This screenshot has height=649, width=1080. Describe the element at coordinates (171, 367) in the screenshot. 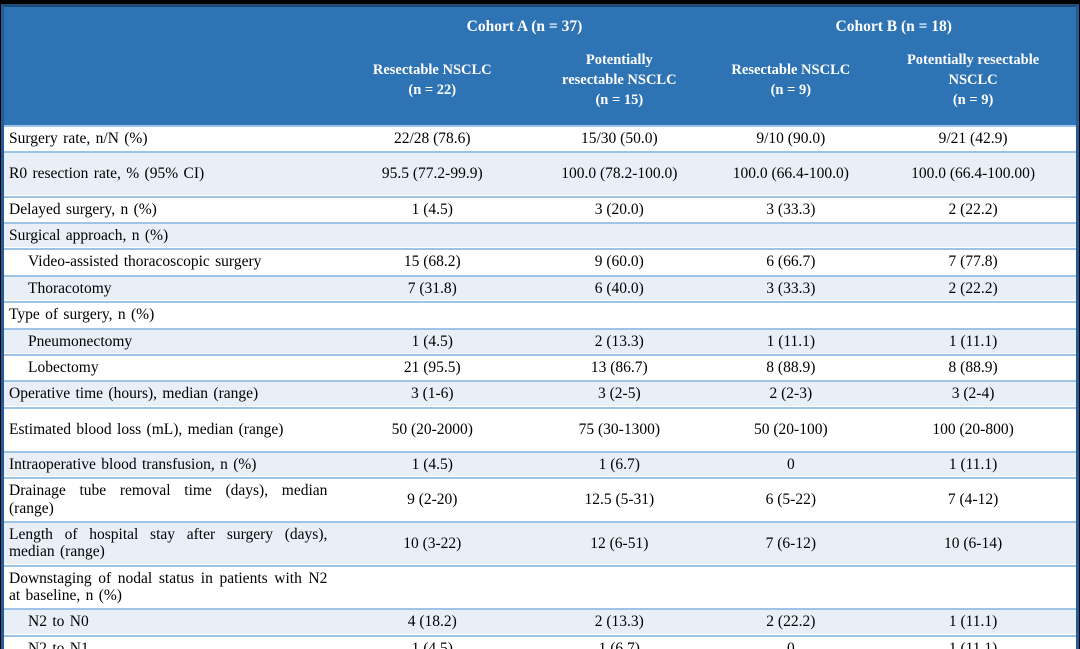

I see `row-label: Lobectomy` at that location.